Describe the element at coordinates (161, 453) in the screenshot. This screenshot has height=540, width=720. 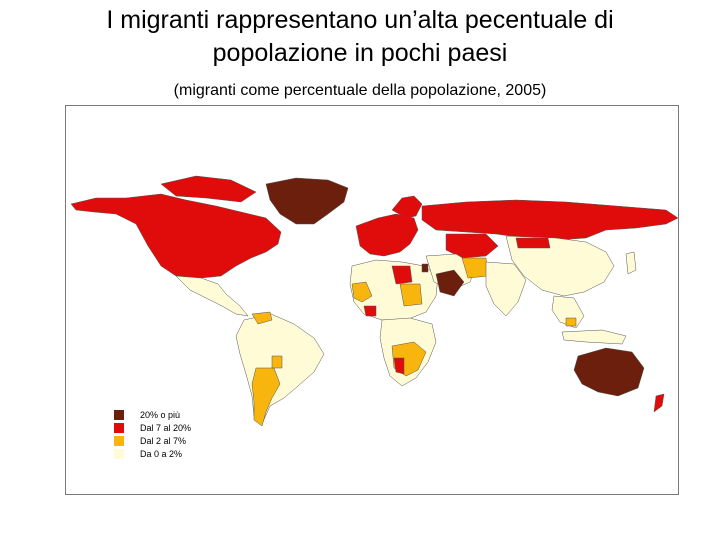
I see `legend-label-low: Da 0 a 2%` at that location.